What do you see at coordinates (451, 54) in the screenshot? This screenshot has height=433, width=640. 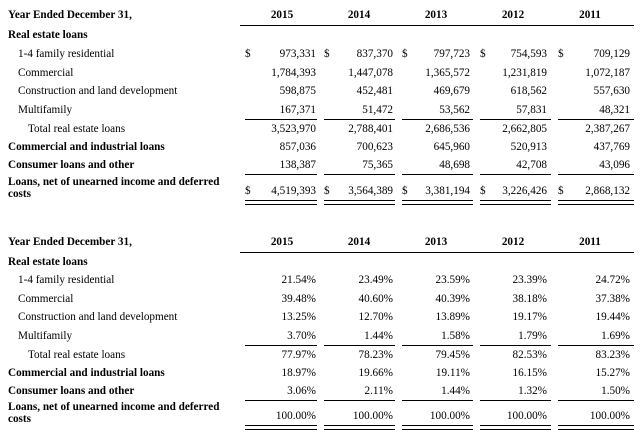 I see `cell-value: 797,723` at bounding box center [451, 54].